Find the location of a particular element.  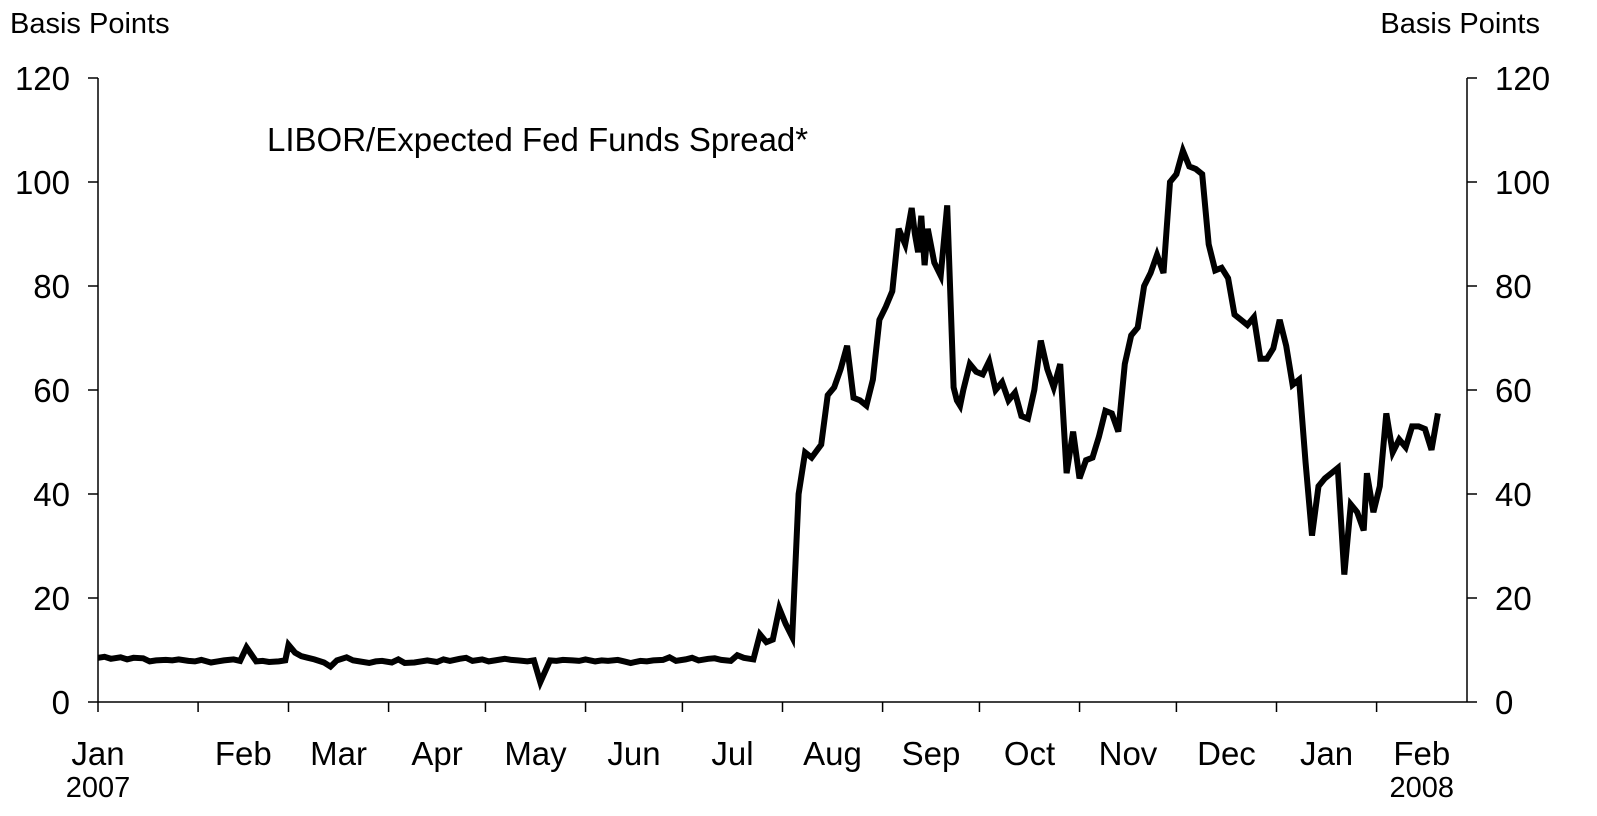

x-year-label: 2007 is located at coordinates (98, 788).